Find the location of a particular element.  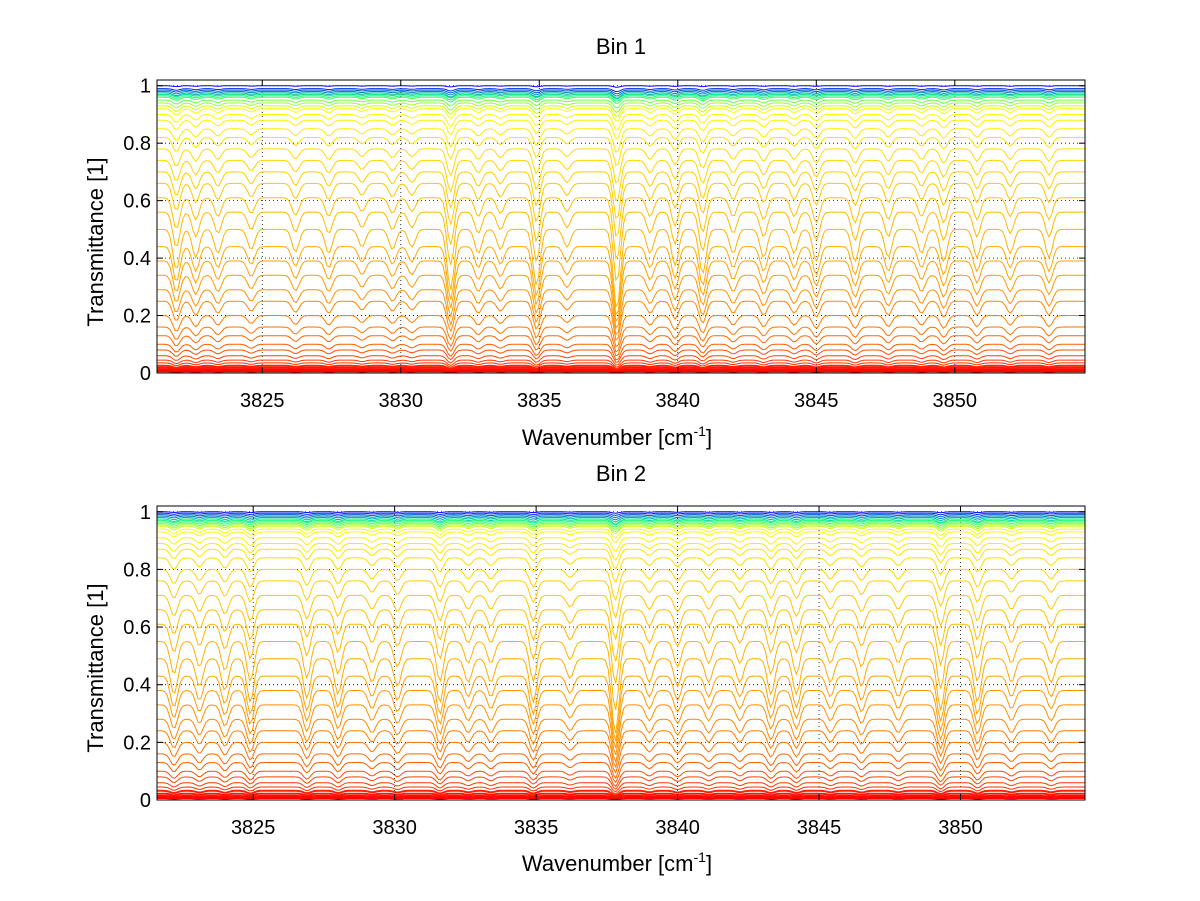

x-tick-label: 3850 is located at coordinates (960, 828).